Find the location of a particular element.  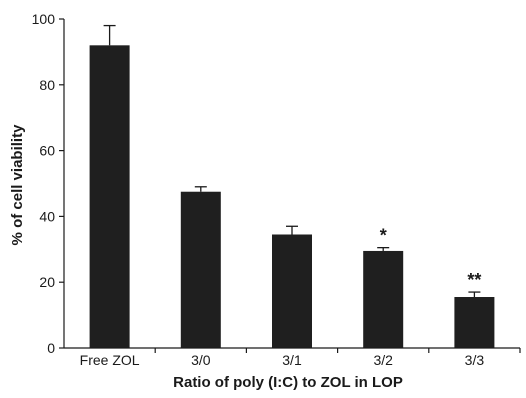

x-tick-label: Free ZOL is located at coordinates (110, 360).